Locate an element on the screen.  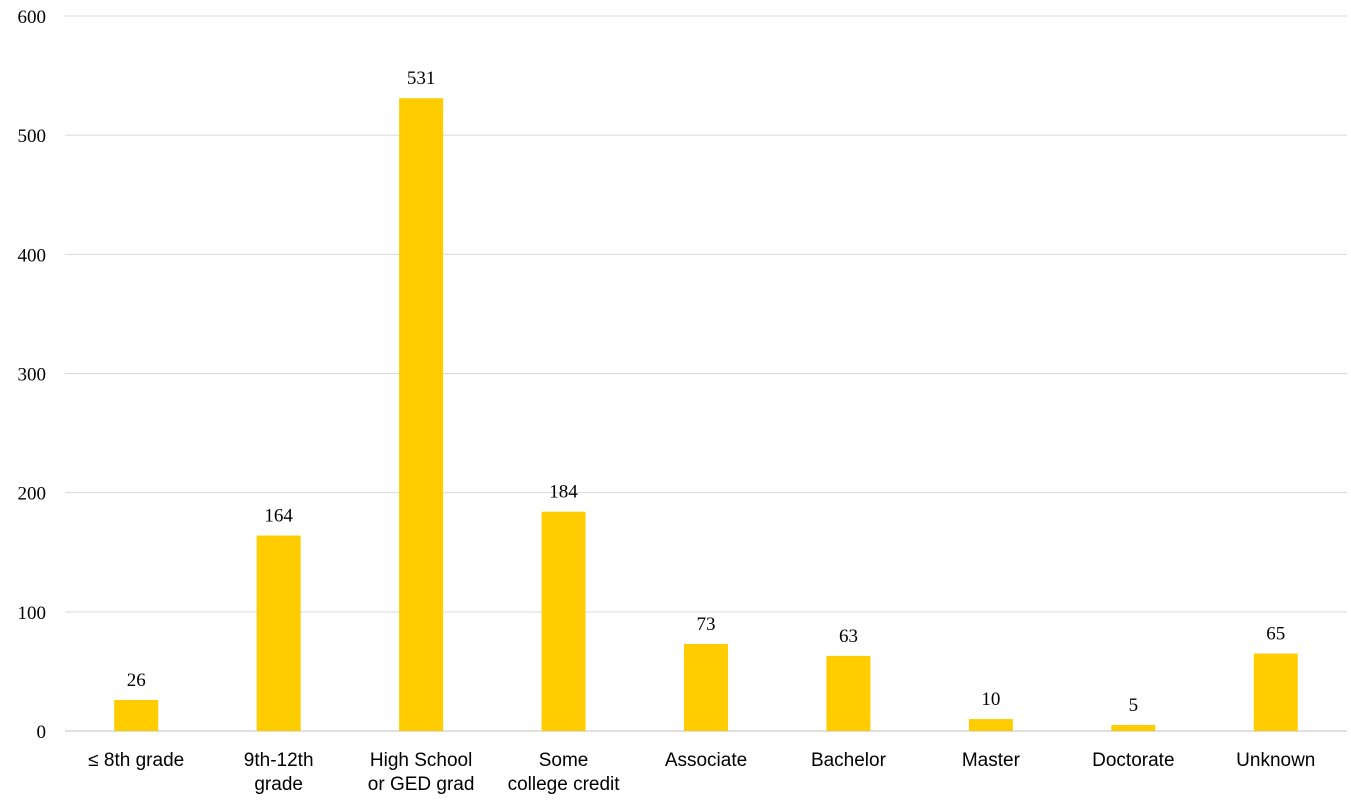
data-label: 184 is located at coordinates (563, 492).